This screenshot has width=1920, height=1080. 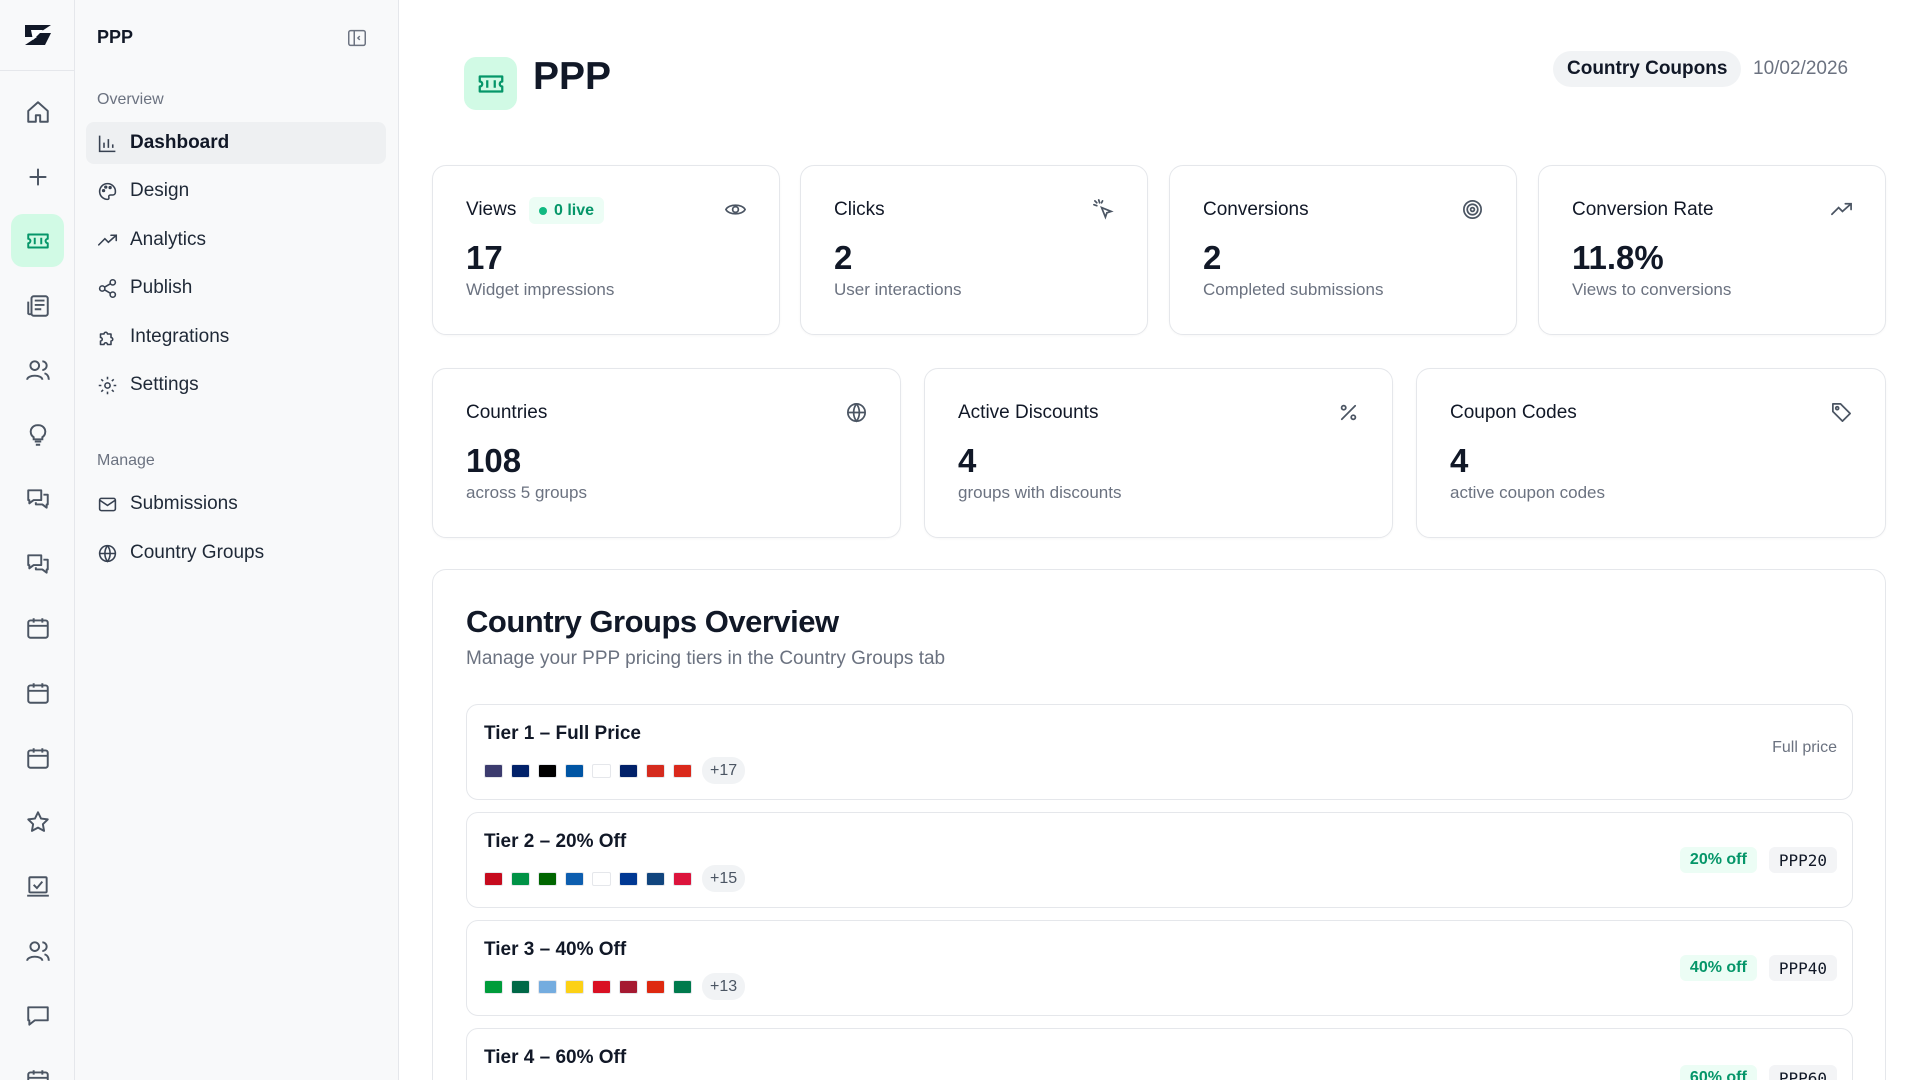 What do you see at coordinates (1159, 1054) in the screenshot?
I see `tier-row-4: Tier 4 – 60% Off 60% off PPP60` at bounding box center [1159, 1054].